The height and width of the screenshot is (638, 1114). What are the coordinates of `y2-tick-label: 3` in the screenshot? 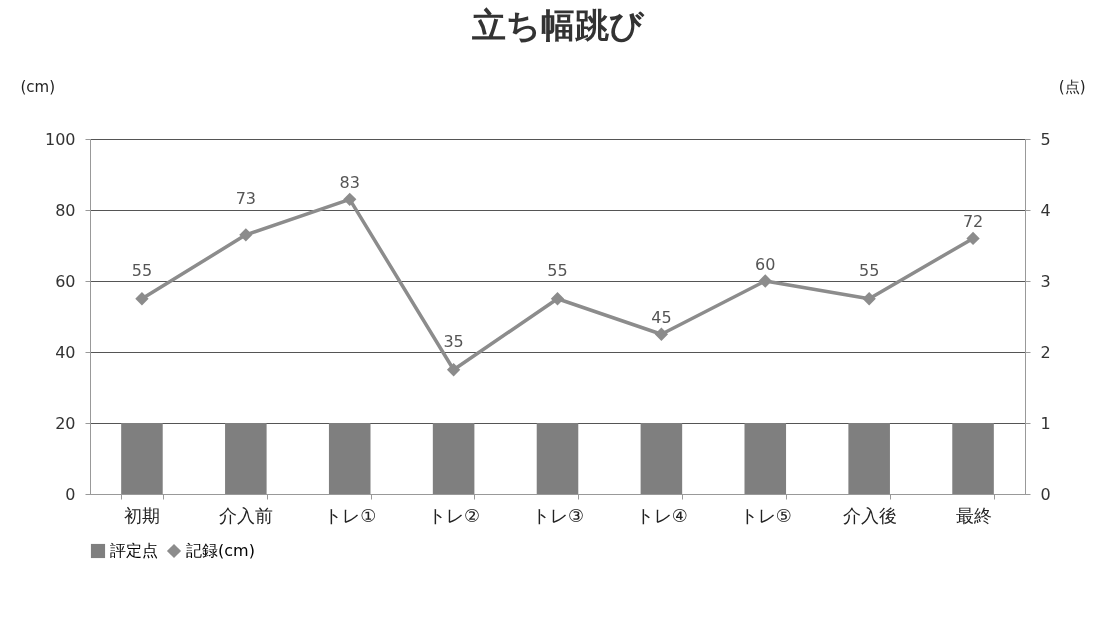 It's located at (1045, 281).